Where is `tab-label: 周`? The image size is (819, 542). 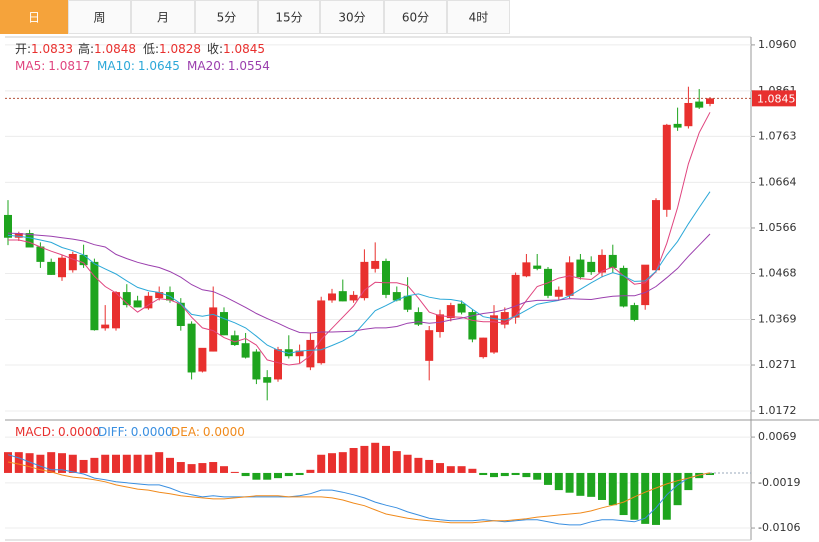
tab-label: 周 is located at coordinates (99, 18).